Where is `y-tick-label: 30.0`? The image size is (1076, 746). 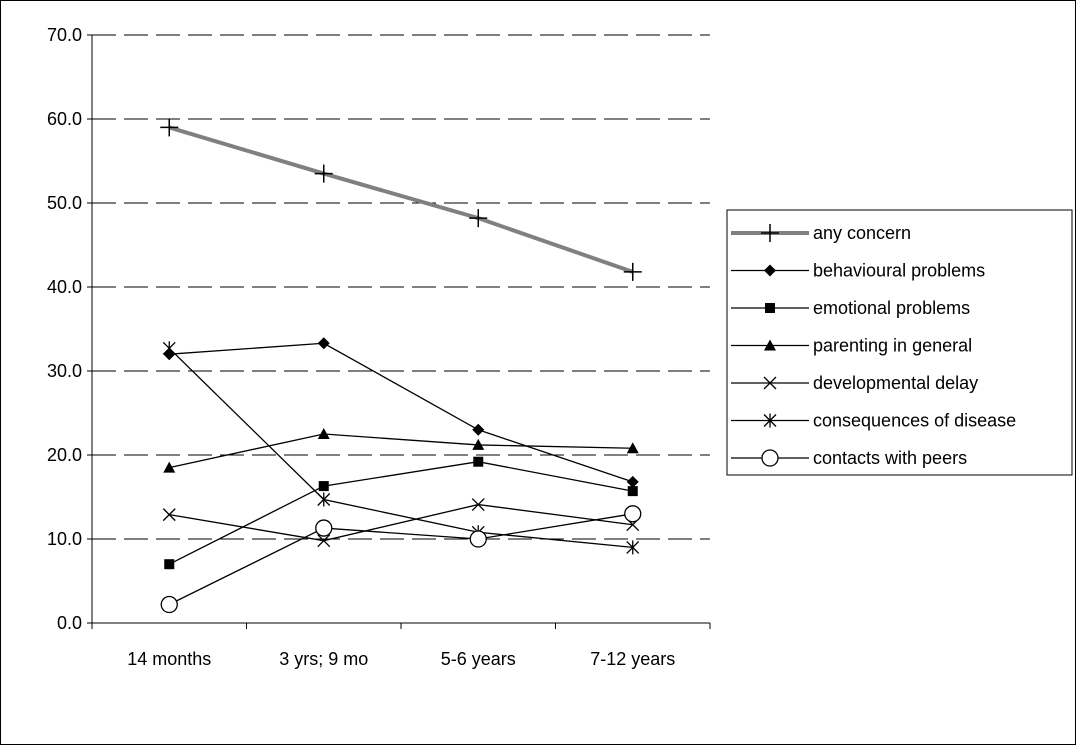
y-tick-label: 30.0 is located at coordinates (64, 371).